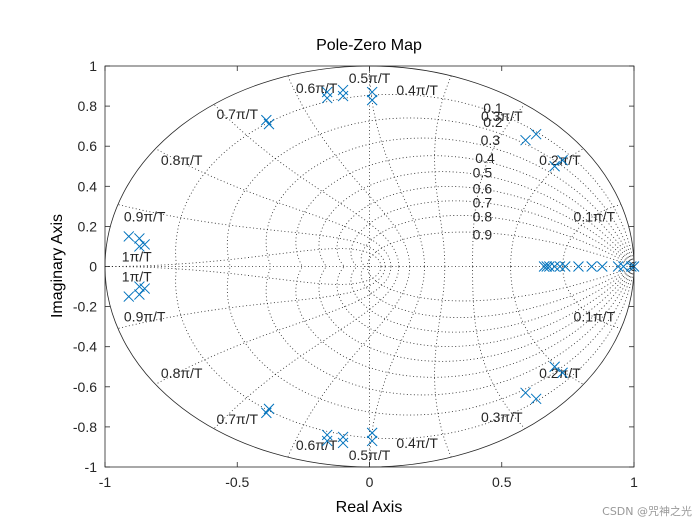 The image size is (700, 525). Describe the element at coordinates (137, 256) in the screenshot. I see `frequency-label-upper-10: 1π/T` at that location.